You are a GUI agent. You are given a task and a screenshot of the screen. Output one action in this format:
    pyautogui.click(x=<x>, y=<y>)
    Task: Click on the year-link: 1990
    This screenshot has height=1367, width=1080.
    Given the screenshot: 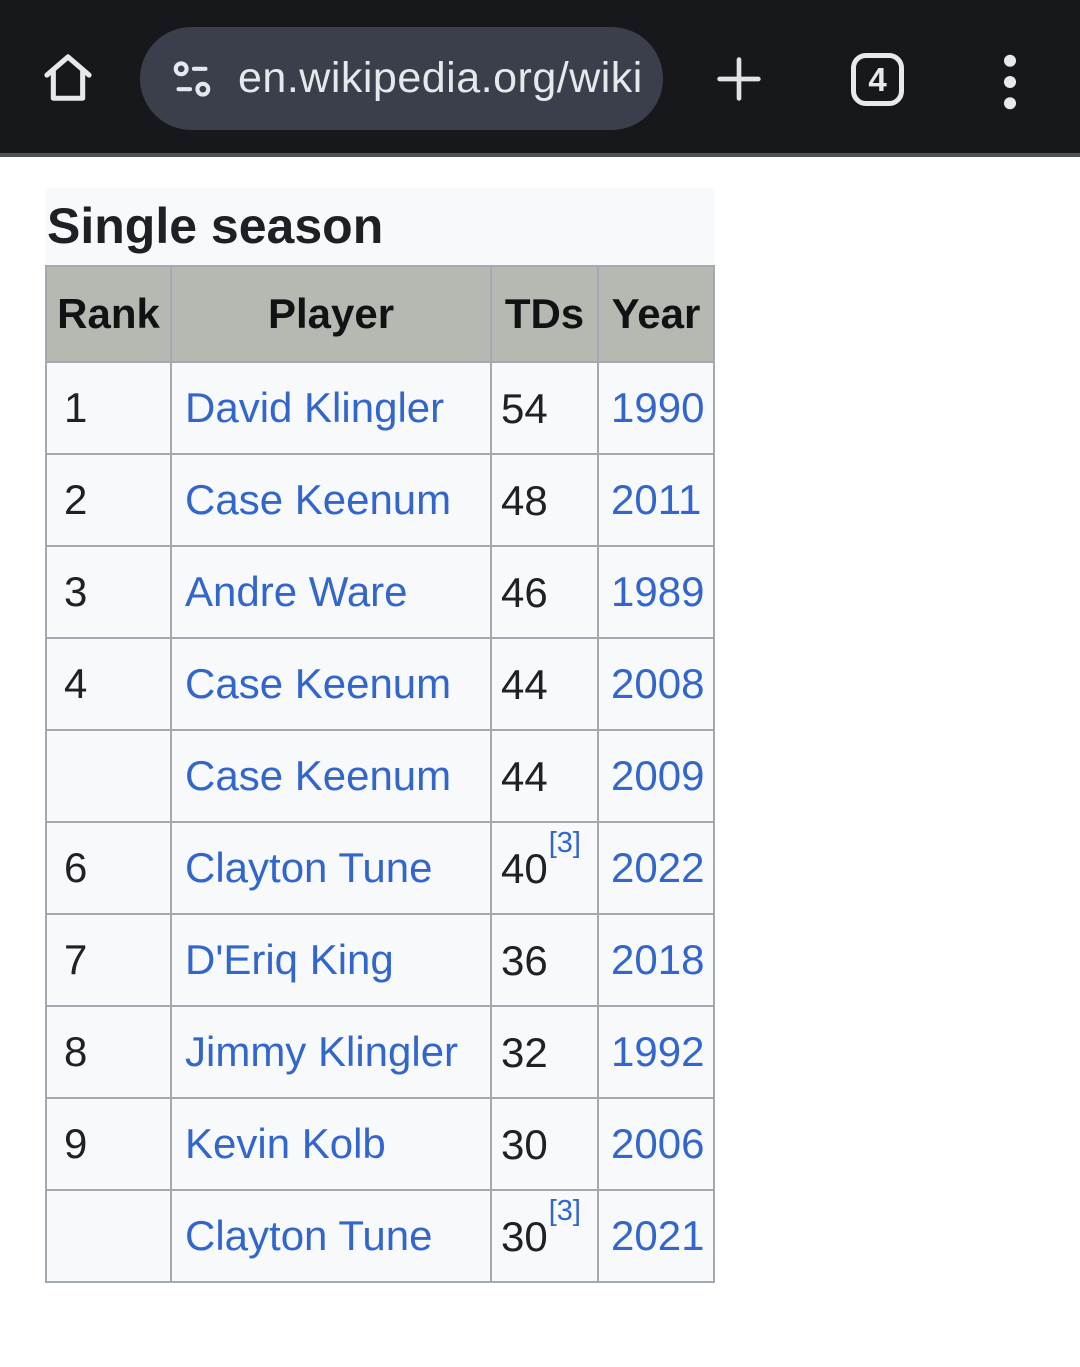 What is the action you would take?
    pyautogui.click(x=658, y=407)
    